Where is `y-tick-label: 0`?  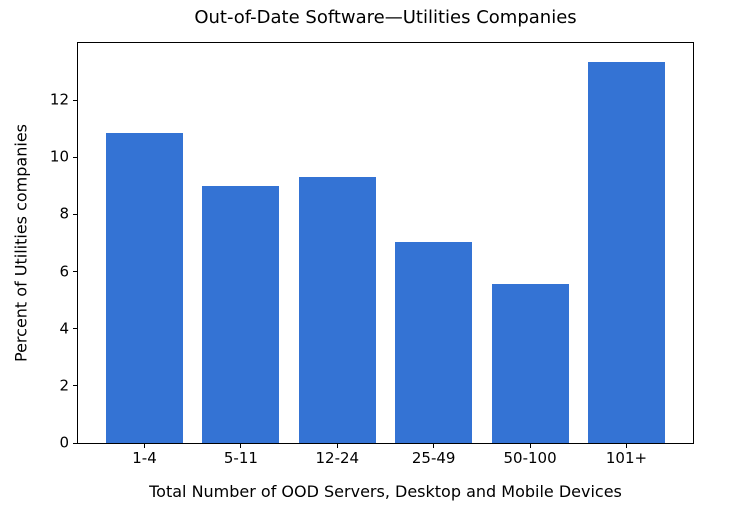
y-tick-label: 0 is located at coordinates (64, 442).